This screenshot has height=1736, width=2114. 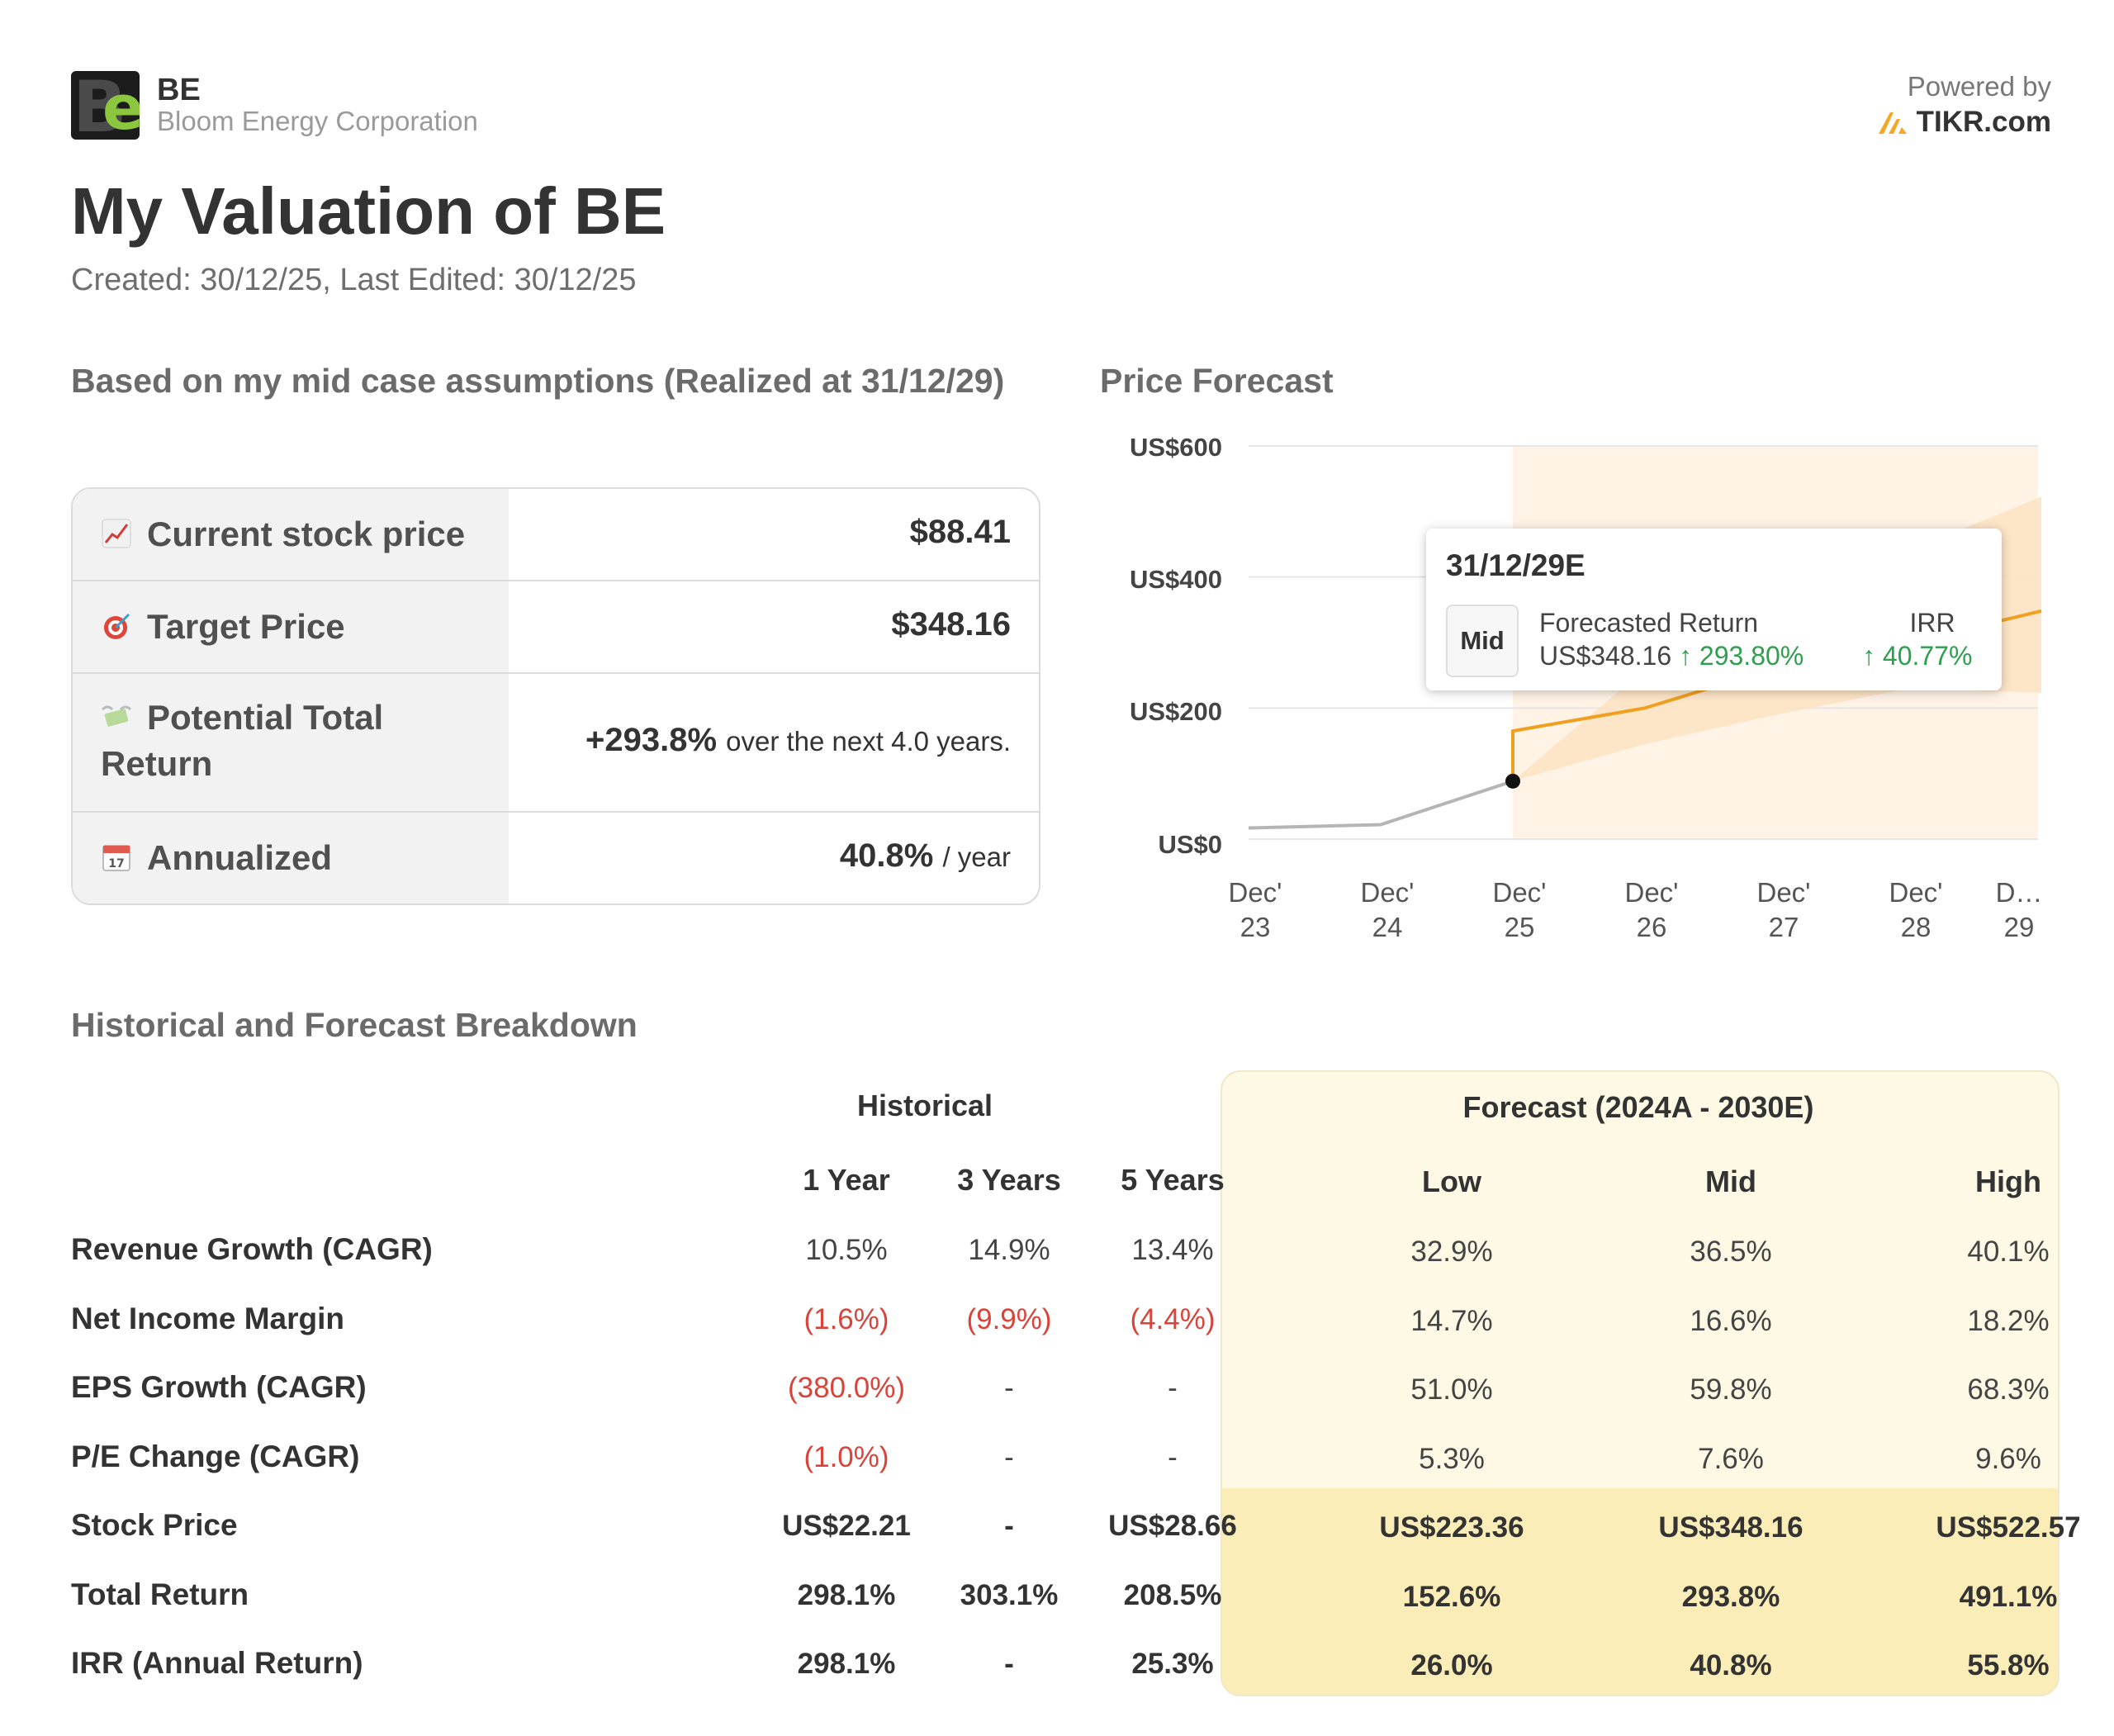 What do you see at coordinates (1175, 711) in the screenshot?
I see `y-tick-label: US$200` at bounding box center [1175, 711].